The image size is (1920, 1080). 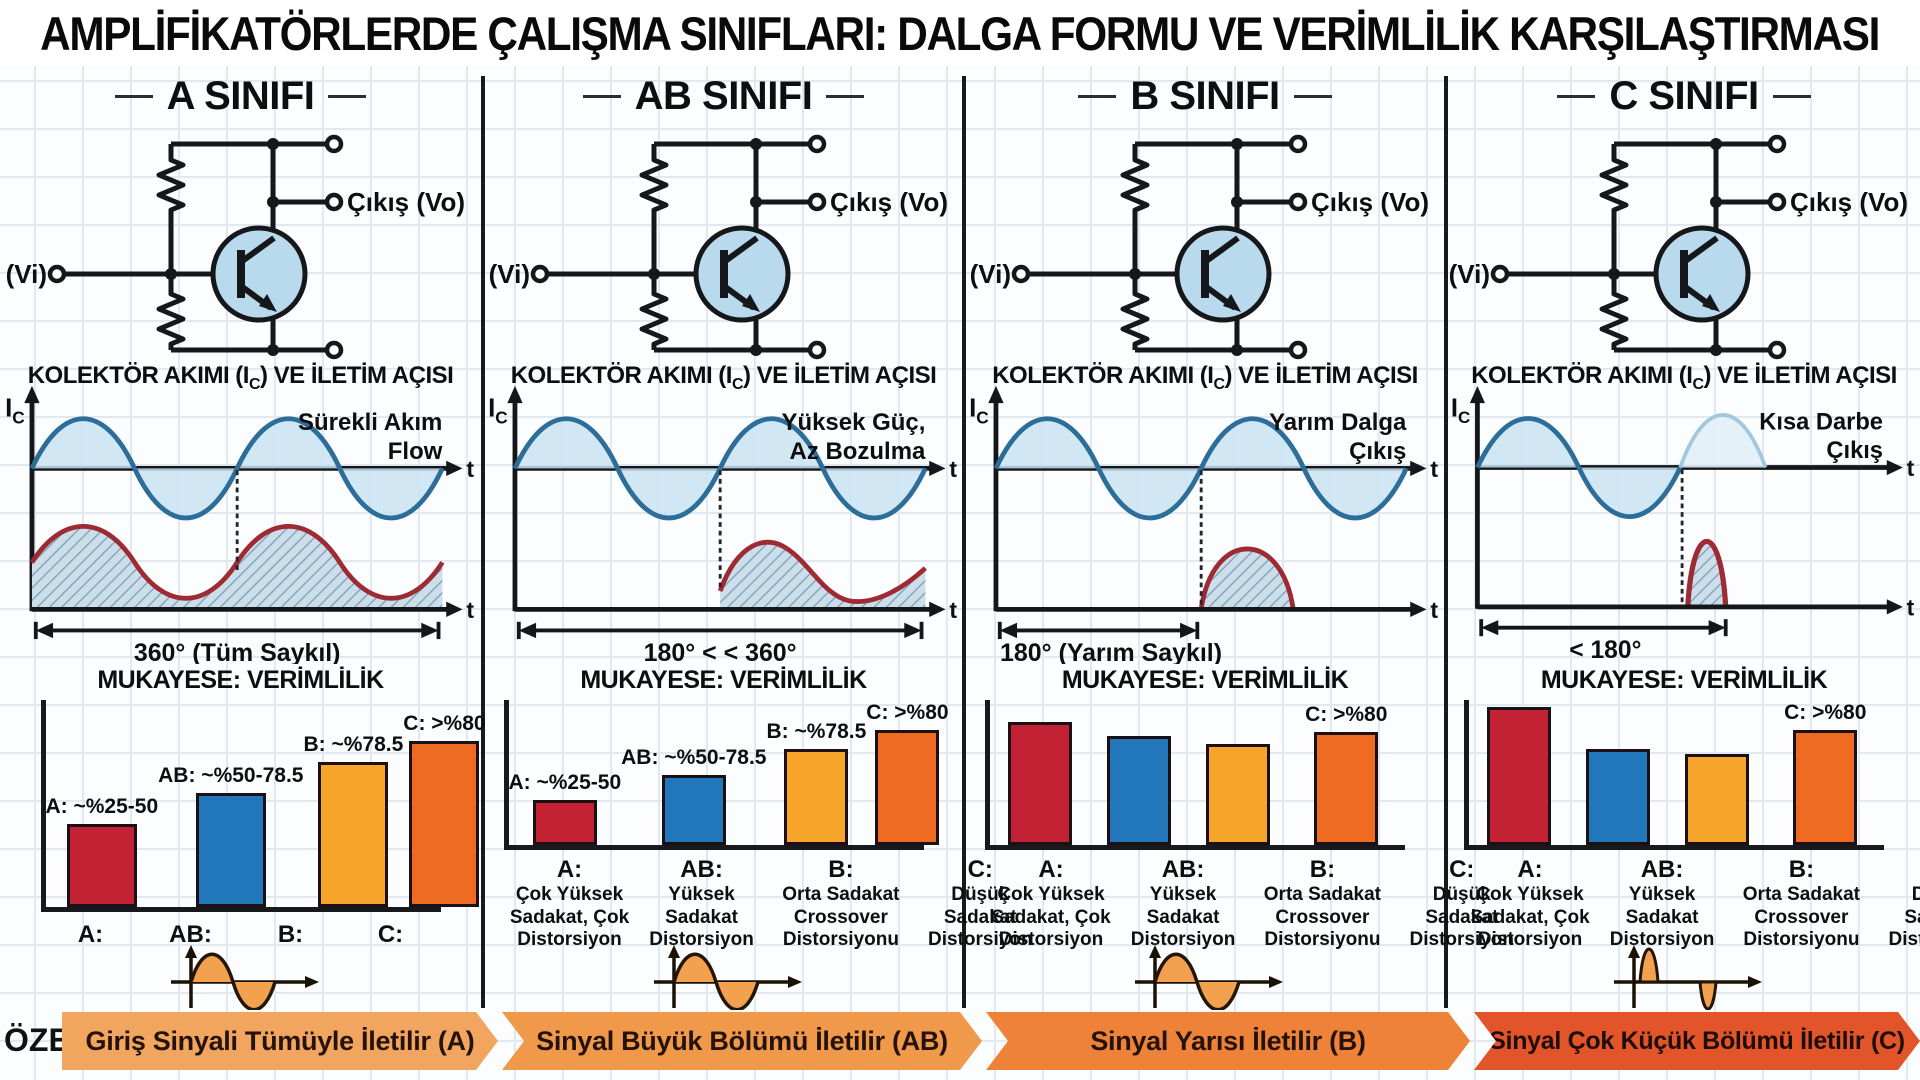 What do you see at coordinates (190, 934) in the screenshot?
I see `x-label: AB:` at bounding box center [190, 934].